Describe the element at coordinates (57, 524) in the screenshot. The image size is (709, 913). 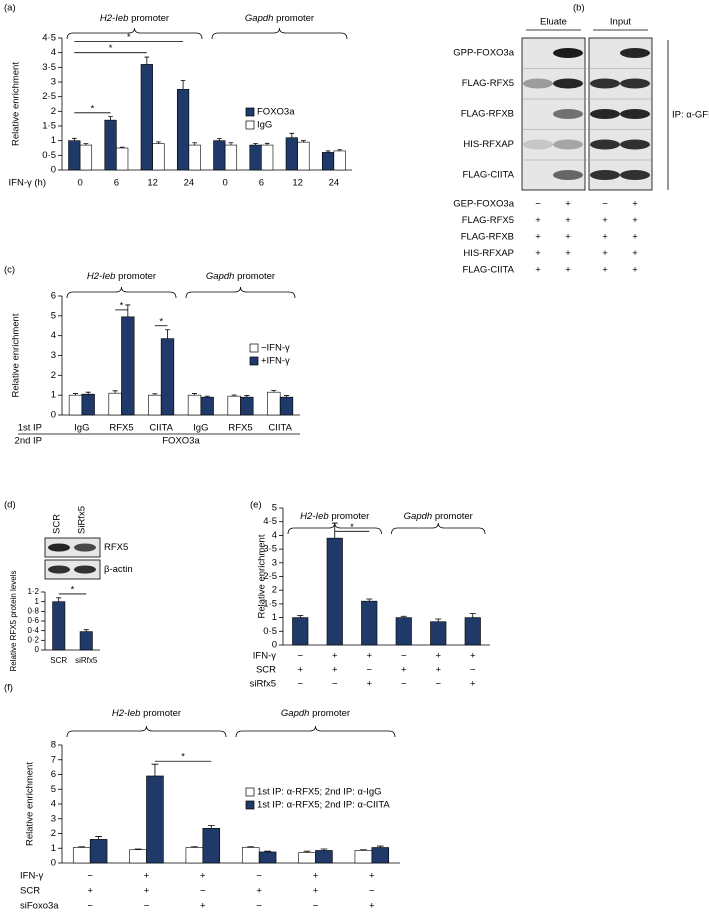
I see `blot-lane-label: SCR` at that location.